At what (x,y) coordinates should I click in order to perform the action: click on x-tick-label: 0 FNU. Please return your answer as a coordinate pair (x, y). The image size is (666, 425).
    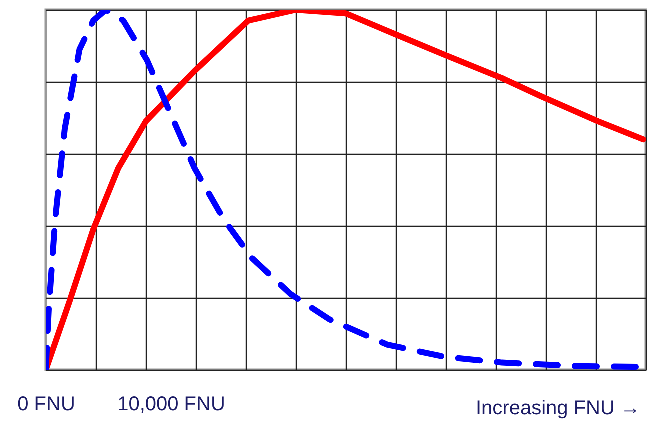
    Looking at the image, I should click on (47, 405).